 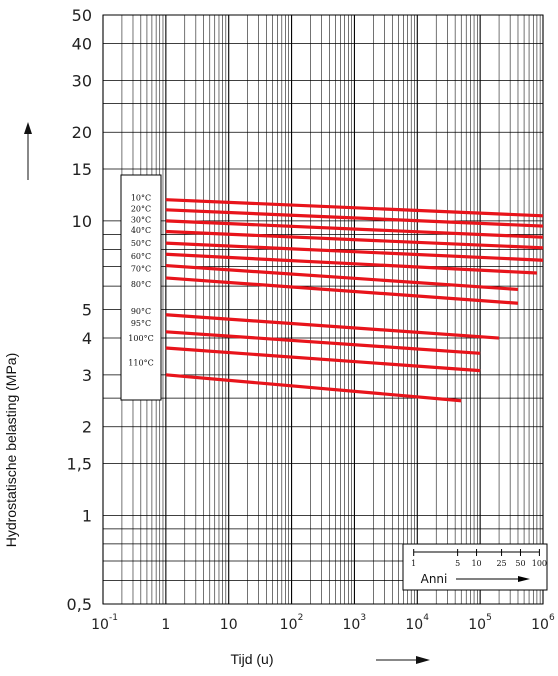 I want to click on x-tick-exponent: 4, so click(x=426, y=618).